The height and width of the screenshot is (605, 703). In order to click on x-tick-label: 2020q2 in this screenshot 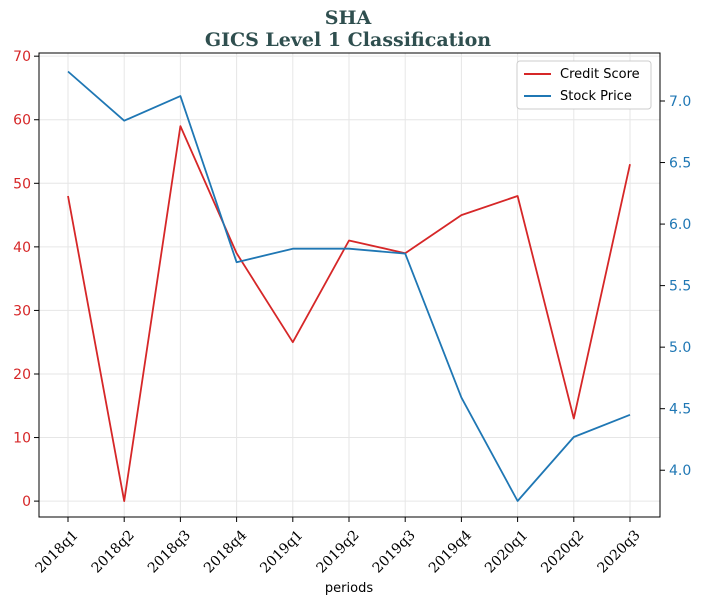, I will do `click(562, 551)`.